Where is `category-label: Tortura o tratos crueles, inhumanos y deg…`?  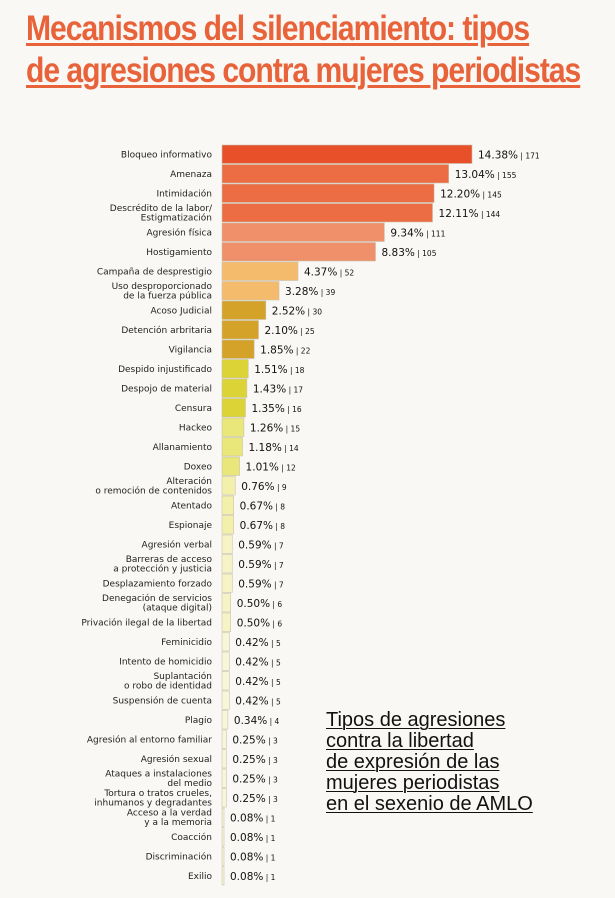 category-label: Tortura o tratos crueles, inhumanos y deg… is located at coordinates (153, 799).